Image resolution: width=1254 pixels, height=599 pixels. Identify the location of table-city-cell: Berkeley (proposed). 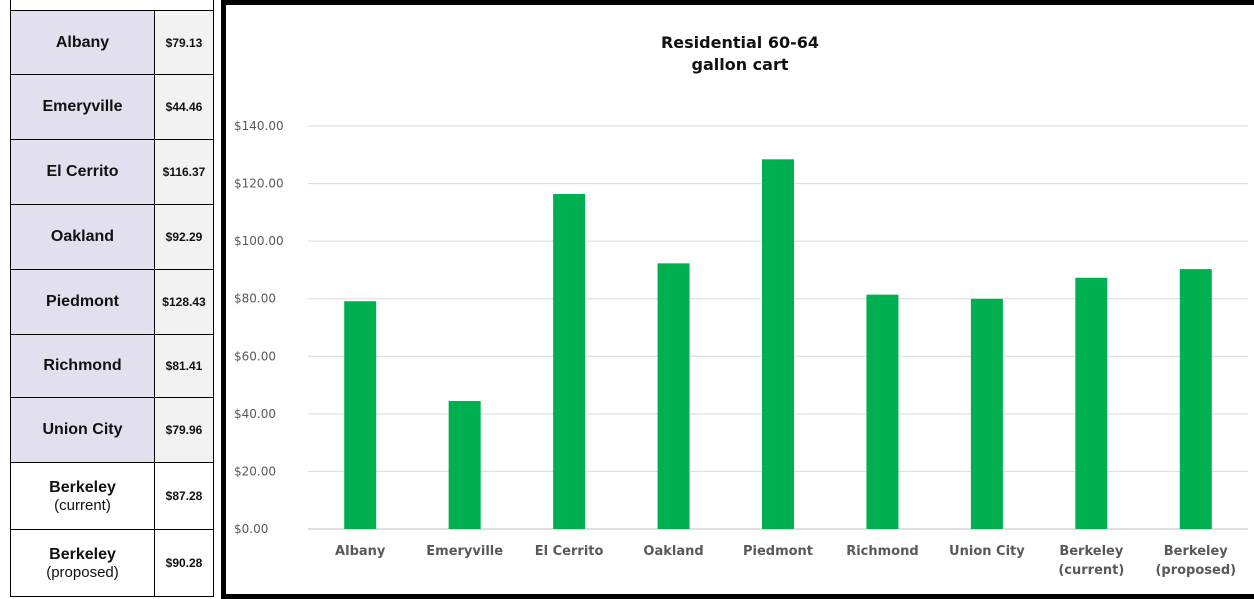
(83, 563).